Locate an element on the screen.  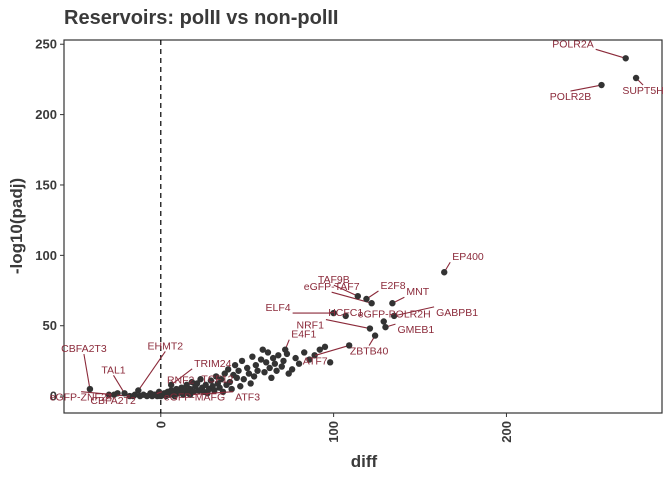
point-label: EP400 is located at coordinates (468, 257).